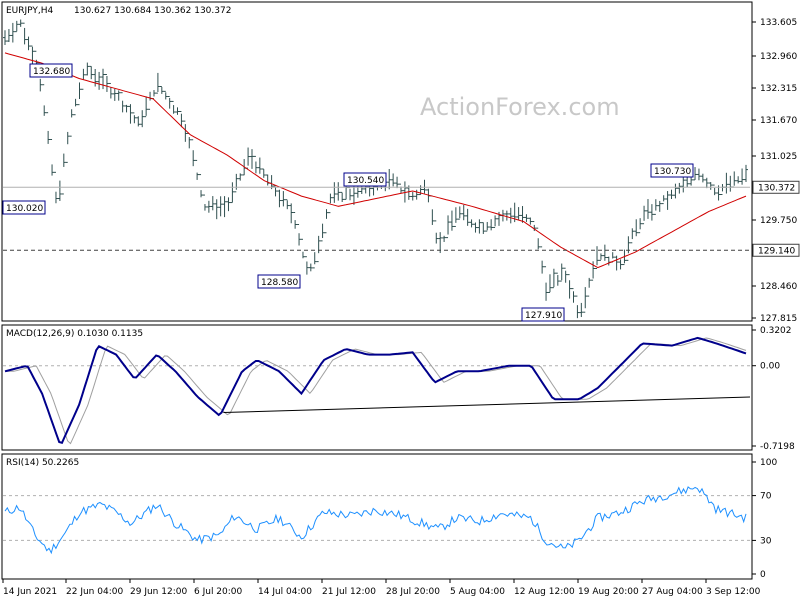 Image resolution: width=800 pixels, height=600 pixels. What do you see at coordinates (152, 11) in the screenshot?
I see `ohlc-header: 130.627 130.684 130.362 130.372` at bounding box center [152, 11].